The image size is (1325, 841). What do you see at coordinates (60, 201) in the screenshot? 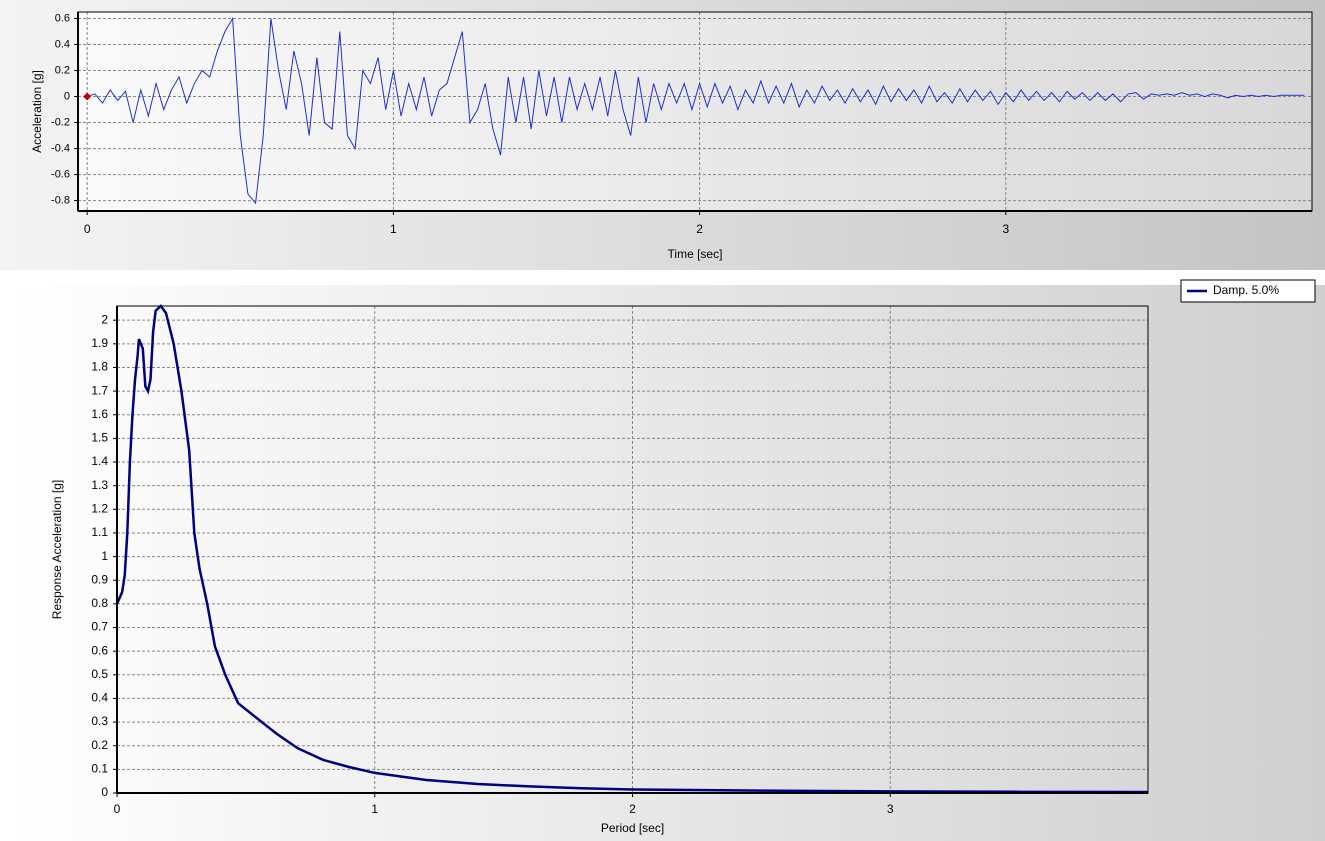
I see `y-tick-label: -0.8` at bounding box center [60, 201].